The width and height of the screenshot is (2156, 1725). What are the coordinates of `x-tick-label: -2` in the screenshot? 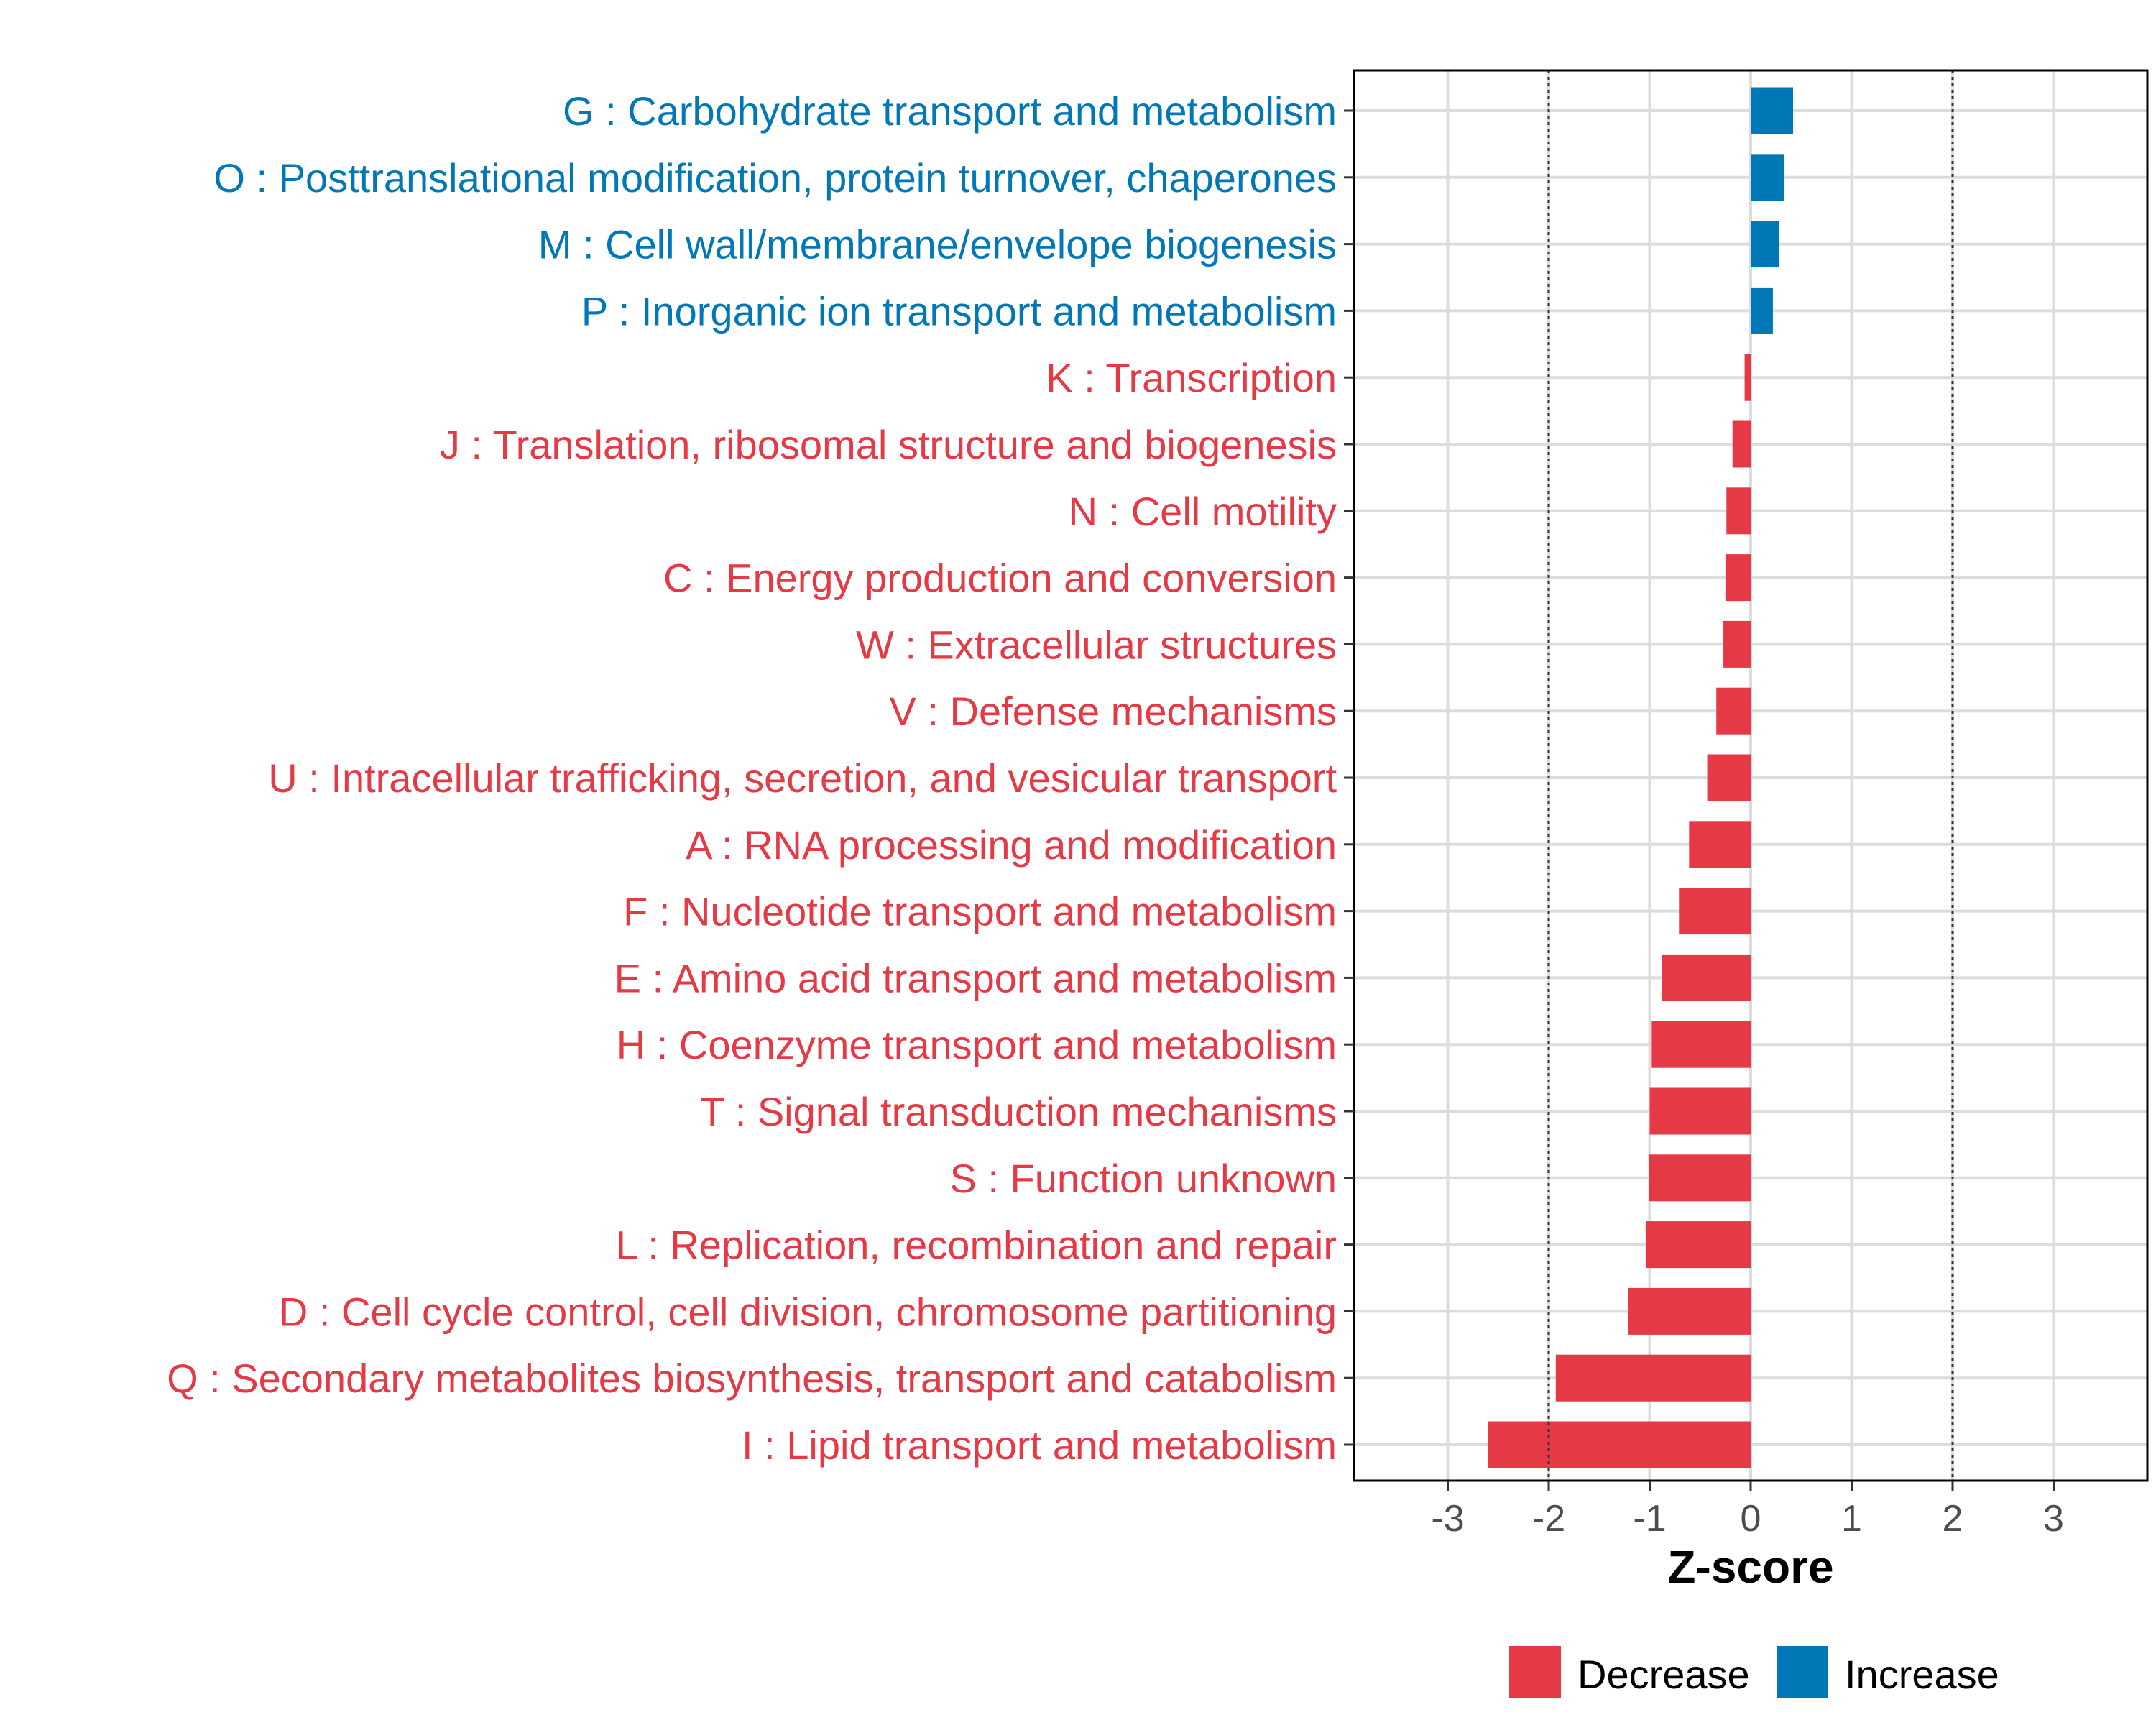 It's located at (1548, 1519).